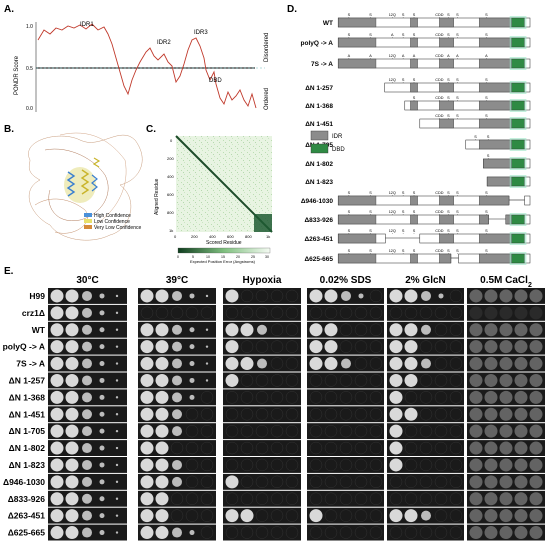 This screenshot has width=550, height=549. Describe the element at coordinates (268, 236) in the screenshot. I see `pae-xtick: 1k` at that location.